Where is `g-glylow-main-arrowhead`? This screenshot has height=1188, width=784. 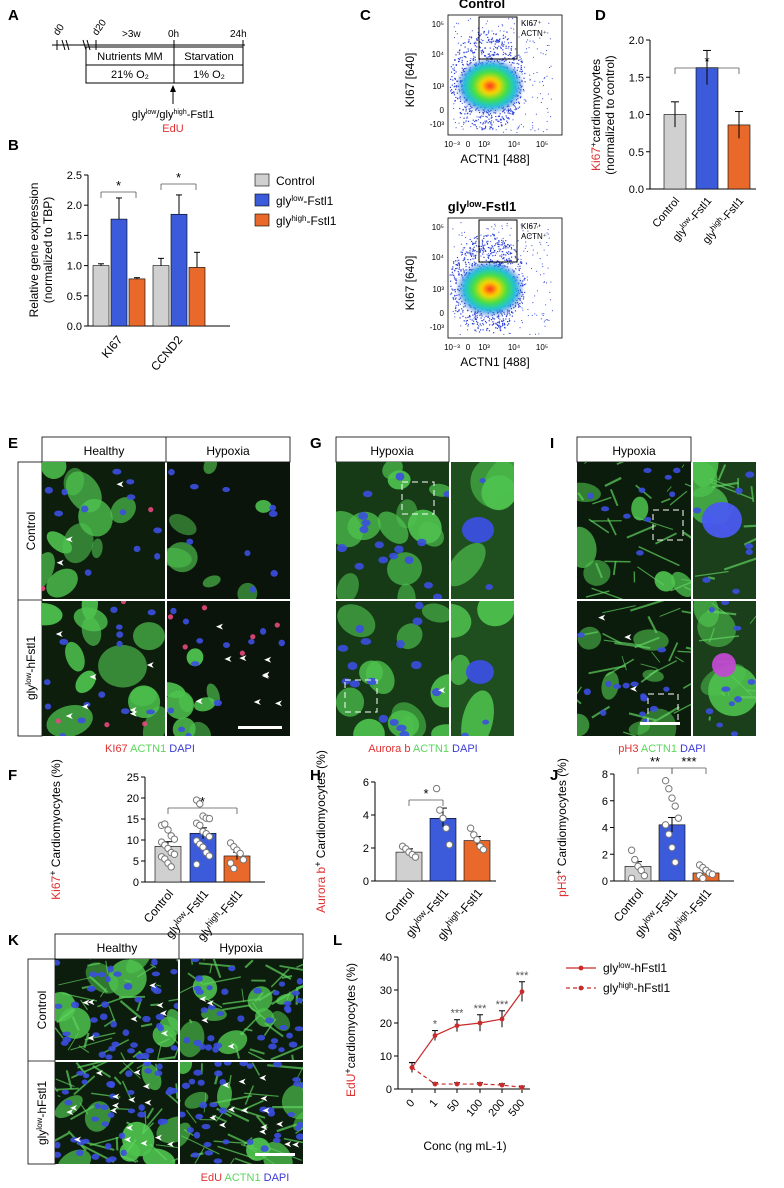
g-glylow-main-arrowhead is located at coordinates (442, 690).